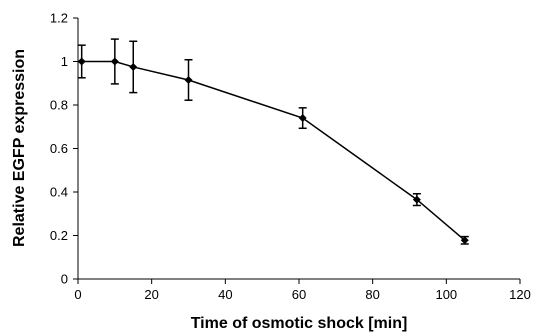 The height and width of the screenshot is (334, 544). I want to click on y-tick-label: 0.2, so click(59, 235).